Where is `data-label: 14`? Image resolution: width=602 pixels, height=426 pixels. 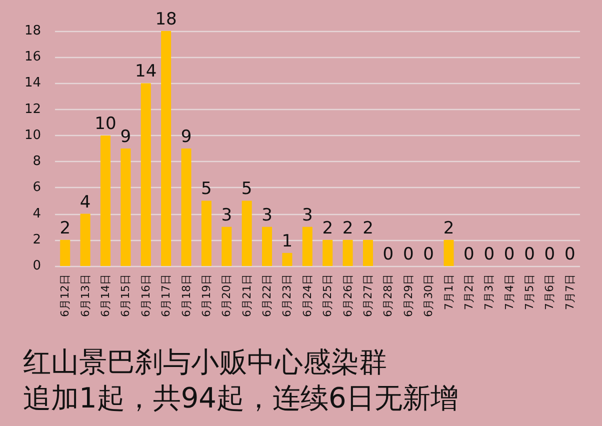
data-label: 14 is located at coordinates (146, 72).